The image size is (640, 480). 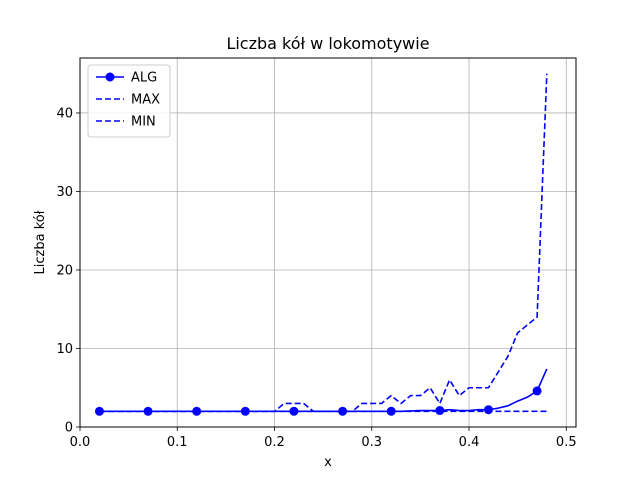 What do you see at coordinates (80, 442) in the screenshot?
I see `x-tick-label: 0.0` at bounding box center [80, 442].